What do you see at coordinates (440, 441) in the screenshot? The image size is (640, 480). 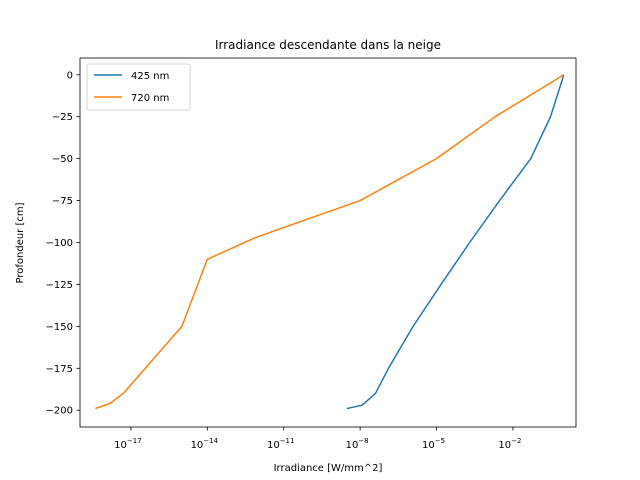 I see `x-tick-label-exponent: −5` at bounding box center [440, 441].